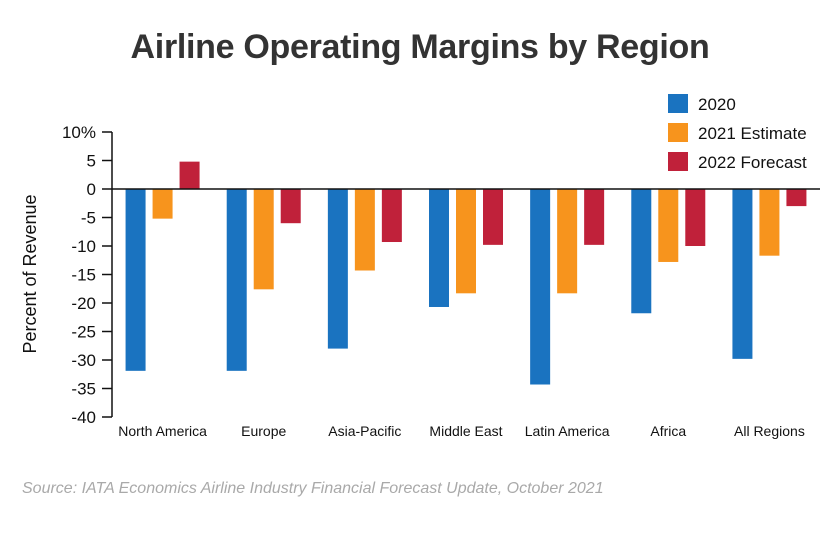 This screenshot has height=540, width=840. I want to click on y-tick-label: 5, so click(91, 161).